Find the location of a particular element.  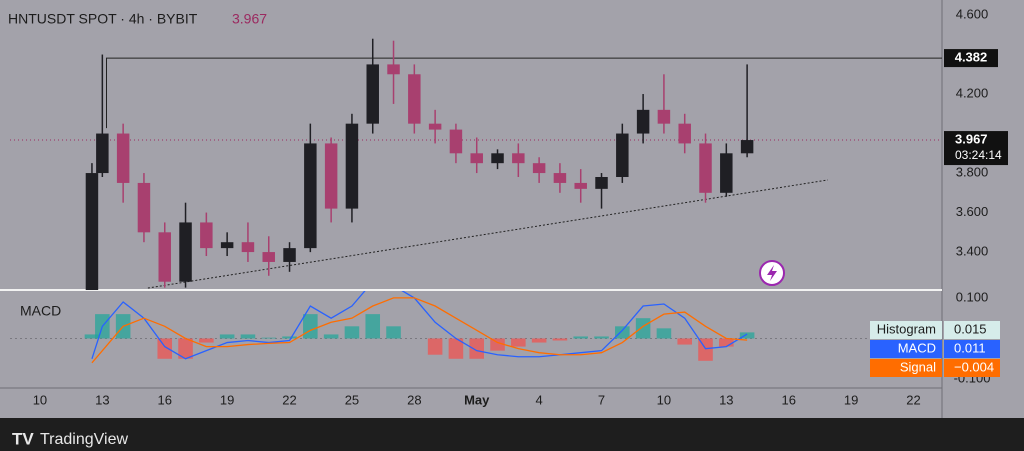

level-label: 4.382 is located at coordinates (971, 57).